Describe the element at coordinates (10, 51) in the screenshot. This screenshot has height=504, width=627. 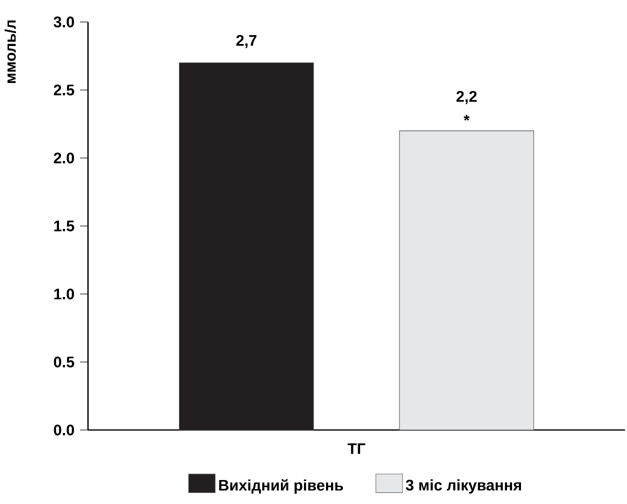
I see `y-axis-title: ммоль/л` at that location.